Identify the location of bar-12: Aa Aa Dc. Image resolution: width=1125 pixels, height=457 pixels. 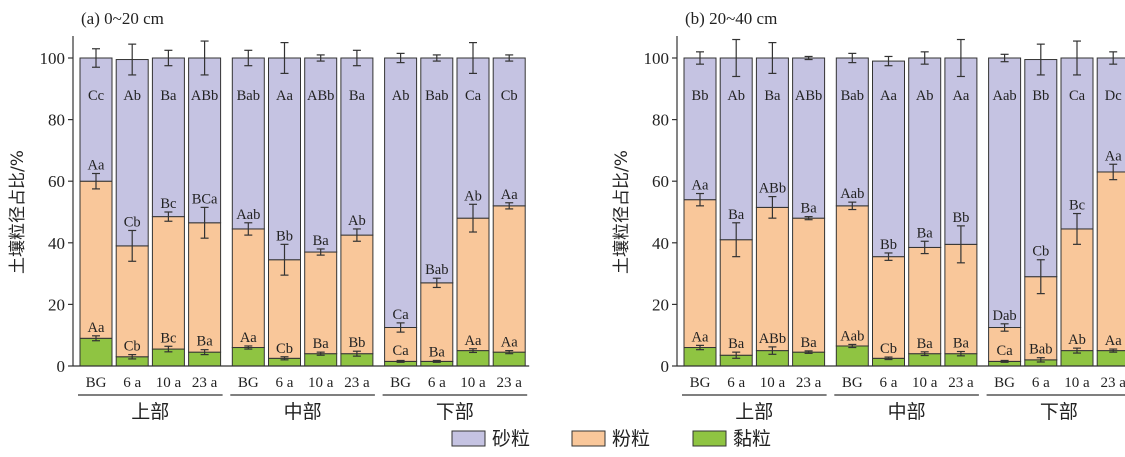
(1110, 209).